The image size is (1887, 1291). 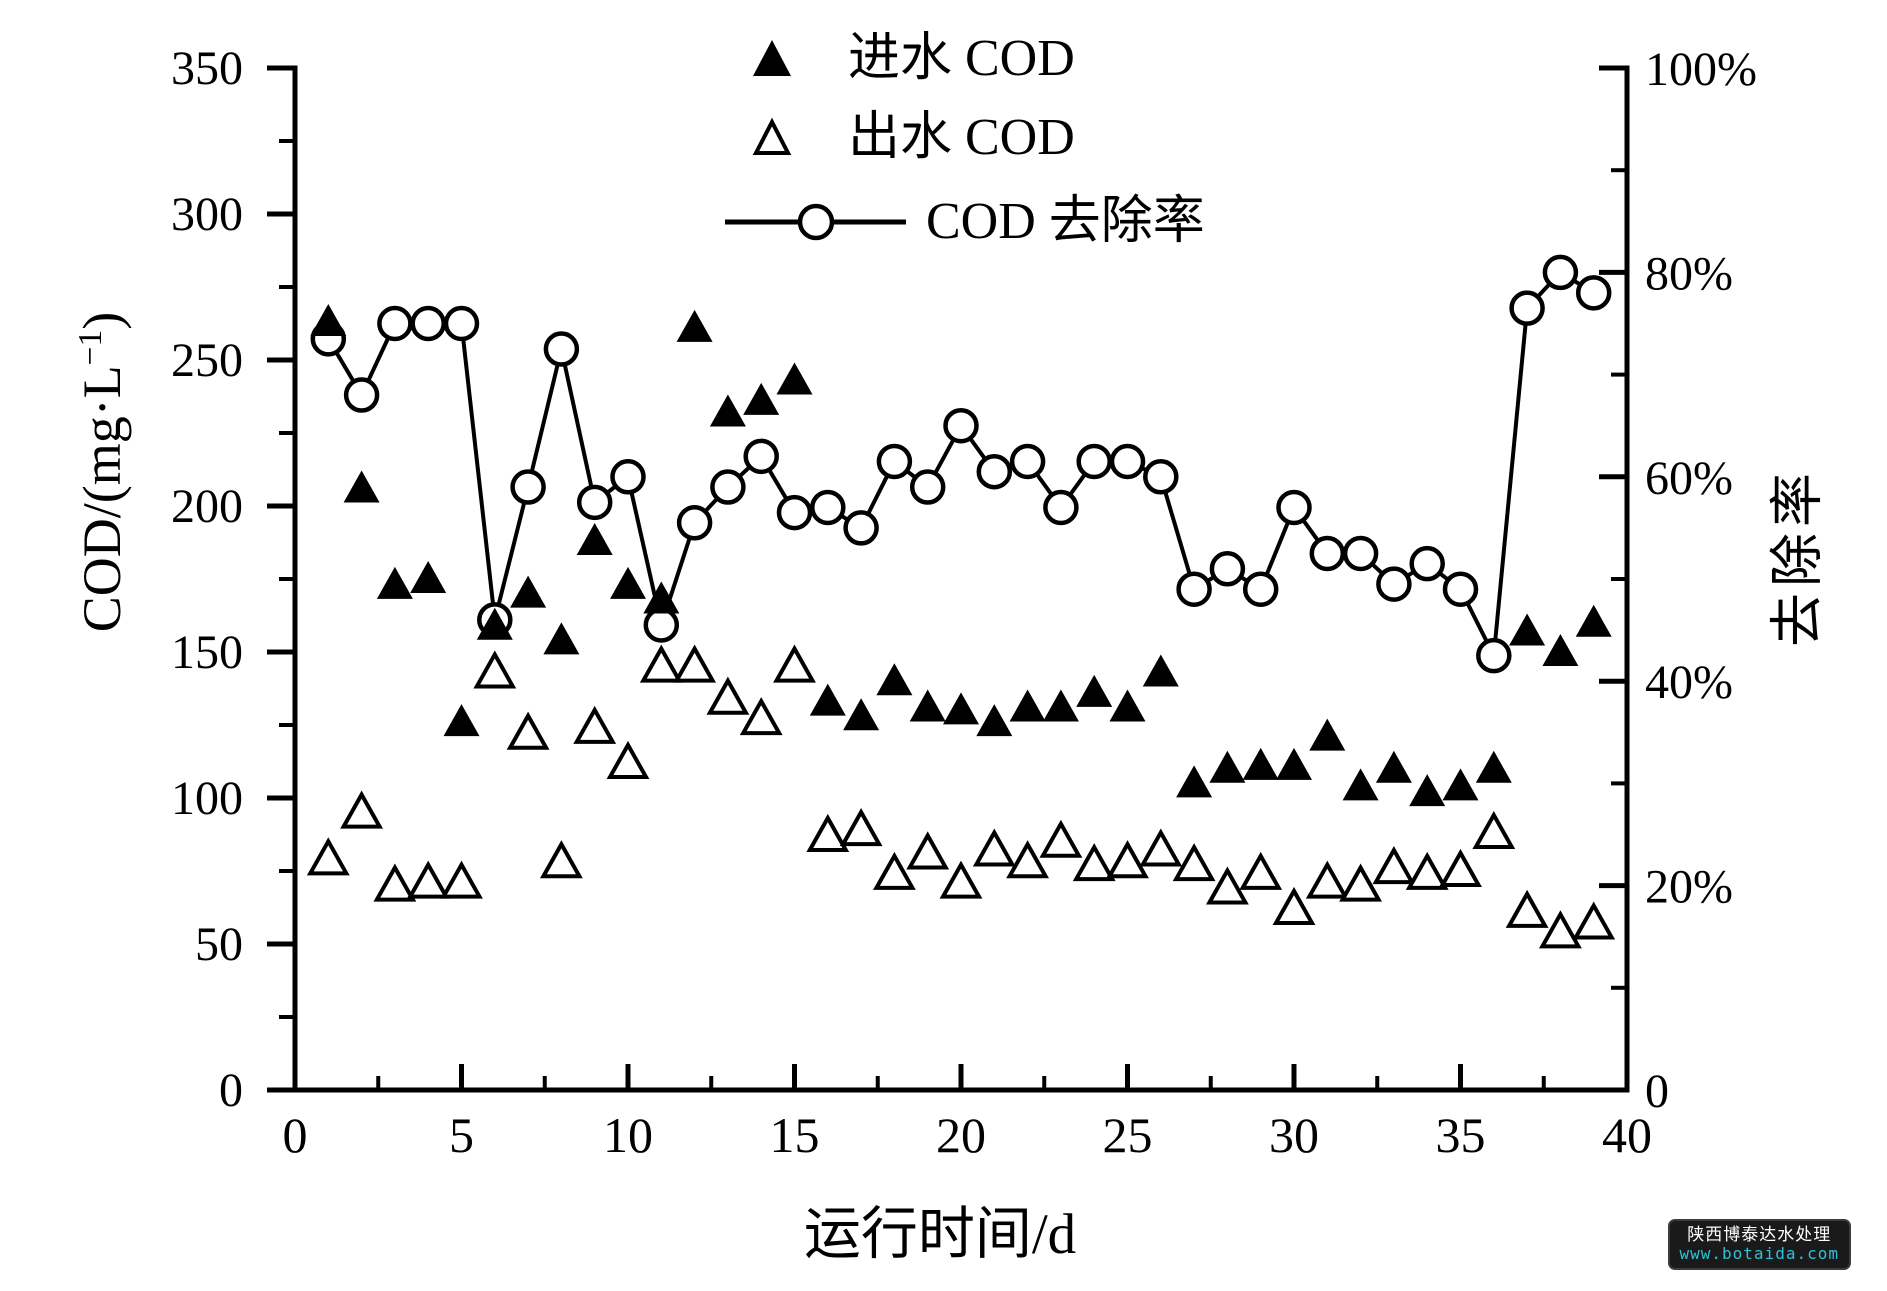 What do you see at coordinates (772, 58) in the screenshot?
I see `filled-triangle-icon` at bounding box center [772, 58].